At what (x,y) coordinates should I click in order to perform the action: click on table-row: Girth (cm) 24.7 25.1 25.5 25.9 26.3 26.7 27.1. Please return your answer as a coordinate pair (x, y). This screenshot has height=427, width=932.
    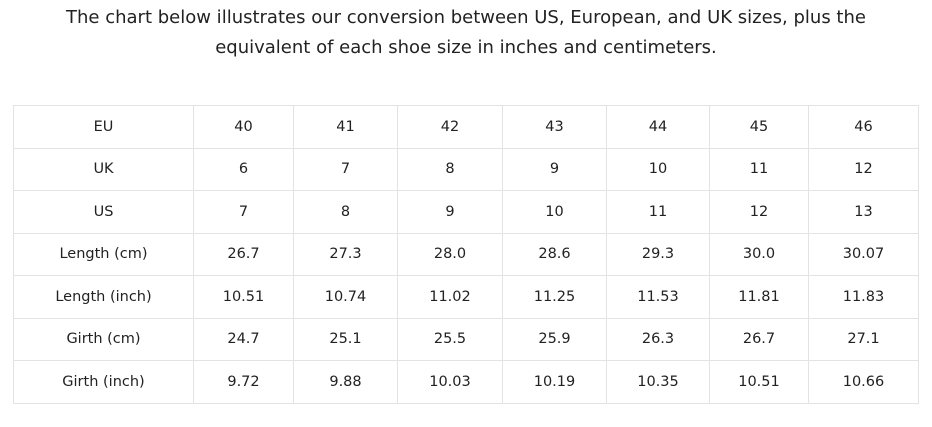
    Looking at the image, I should click on (466, 339).